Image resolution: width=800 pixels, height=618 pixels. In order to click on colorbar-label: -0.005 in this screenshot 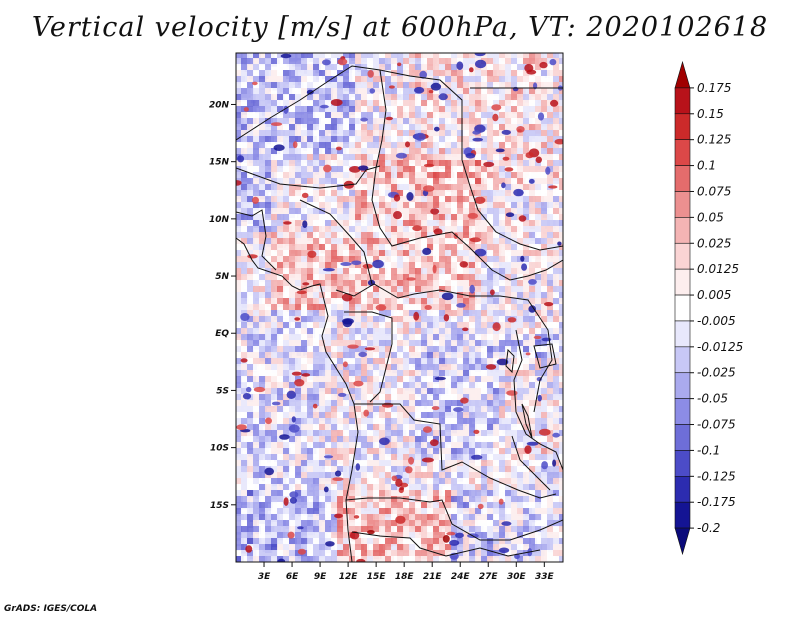, I will do `click(716, 321)`.